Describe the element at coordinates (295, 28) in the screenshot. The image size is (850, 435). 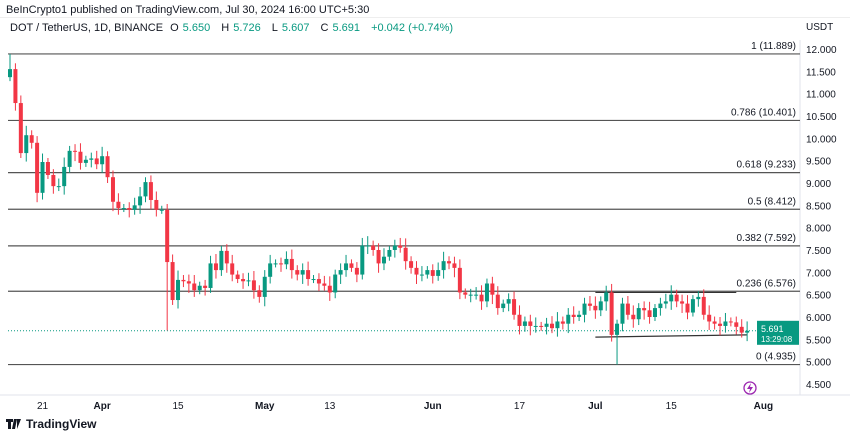
I see `ohlc-low-value: 5.607` at that location.